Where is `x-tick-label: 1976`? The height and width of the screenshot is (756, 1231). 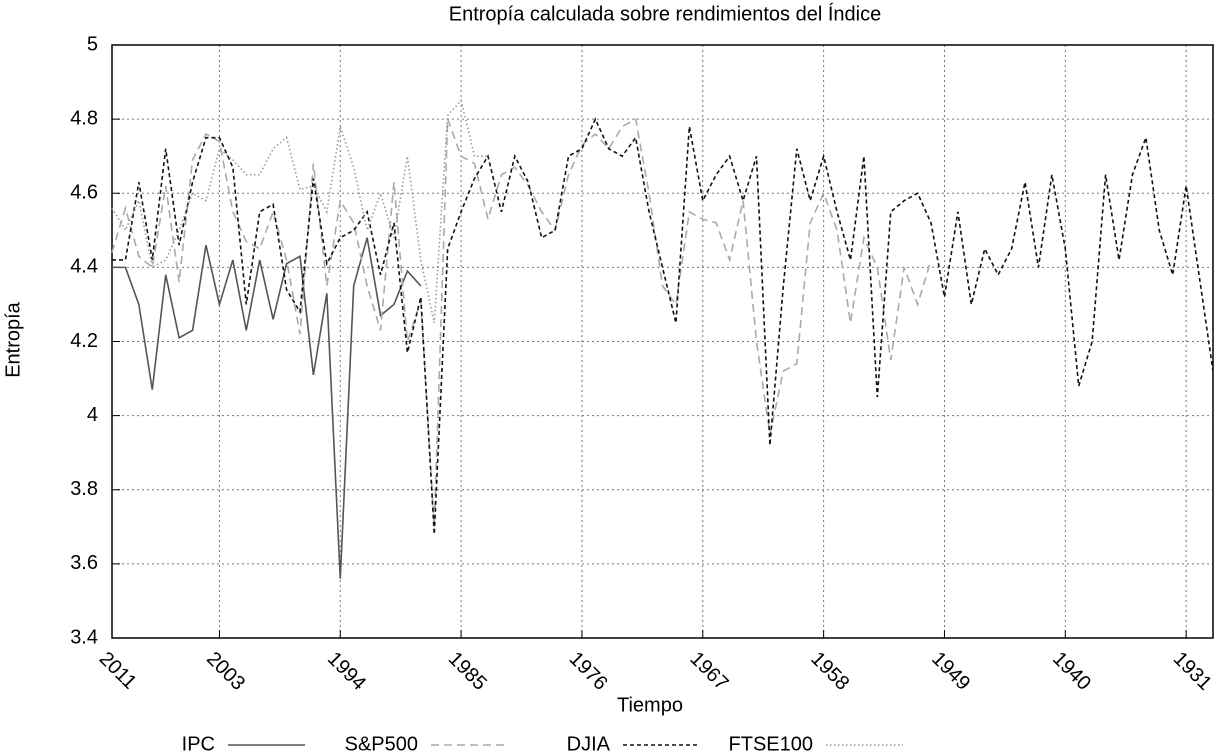
x-tick-label: 1976 is located at coordinates (588, 671).